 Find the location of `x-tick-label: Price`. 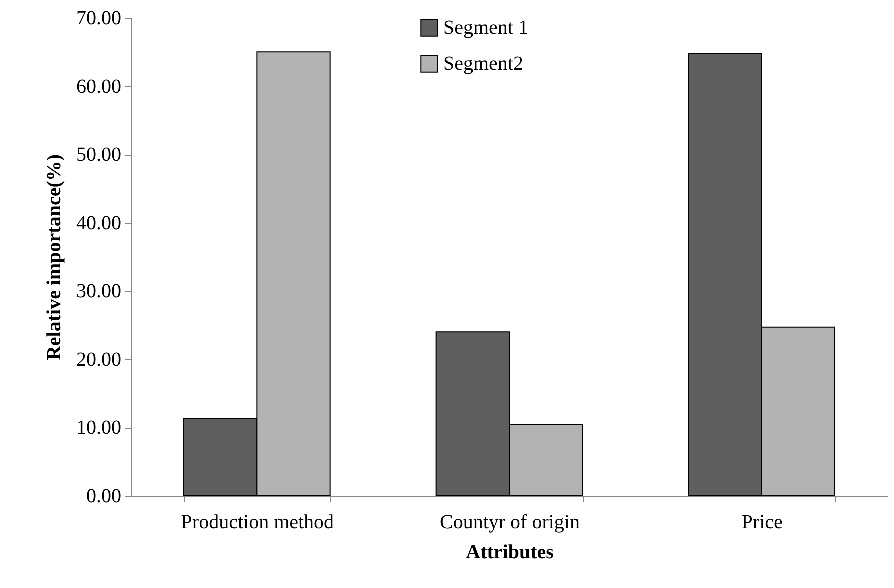

x-tick-label: Price is located at coordinates (763, 523).